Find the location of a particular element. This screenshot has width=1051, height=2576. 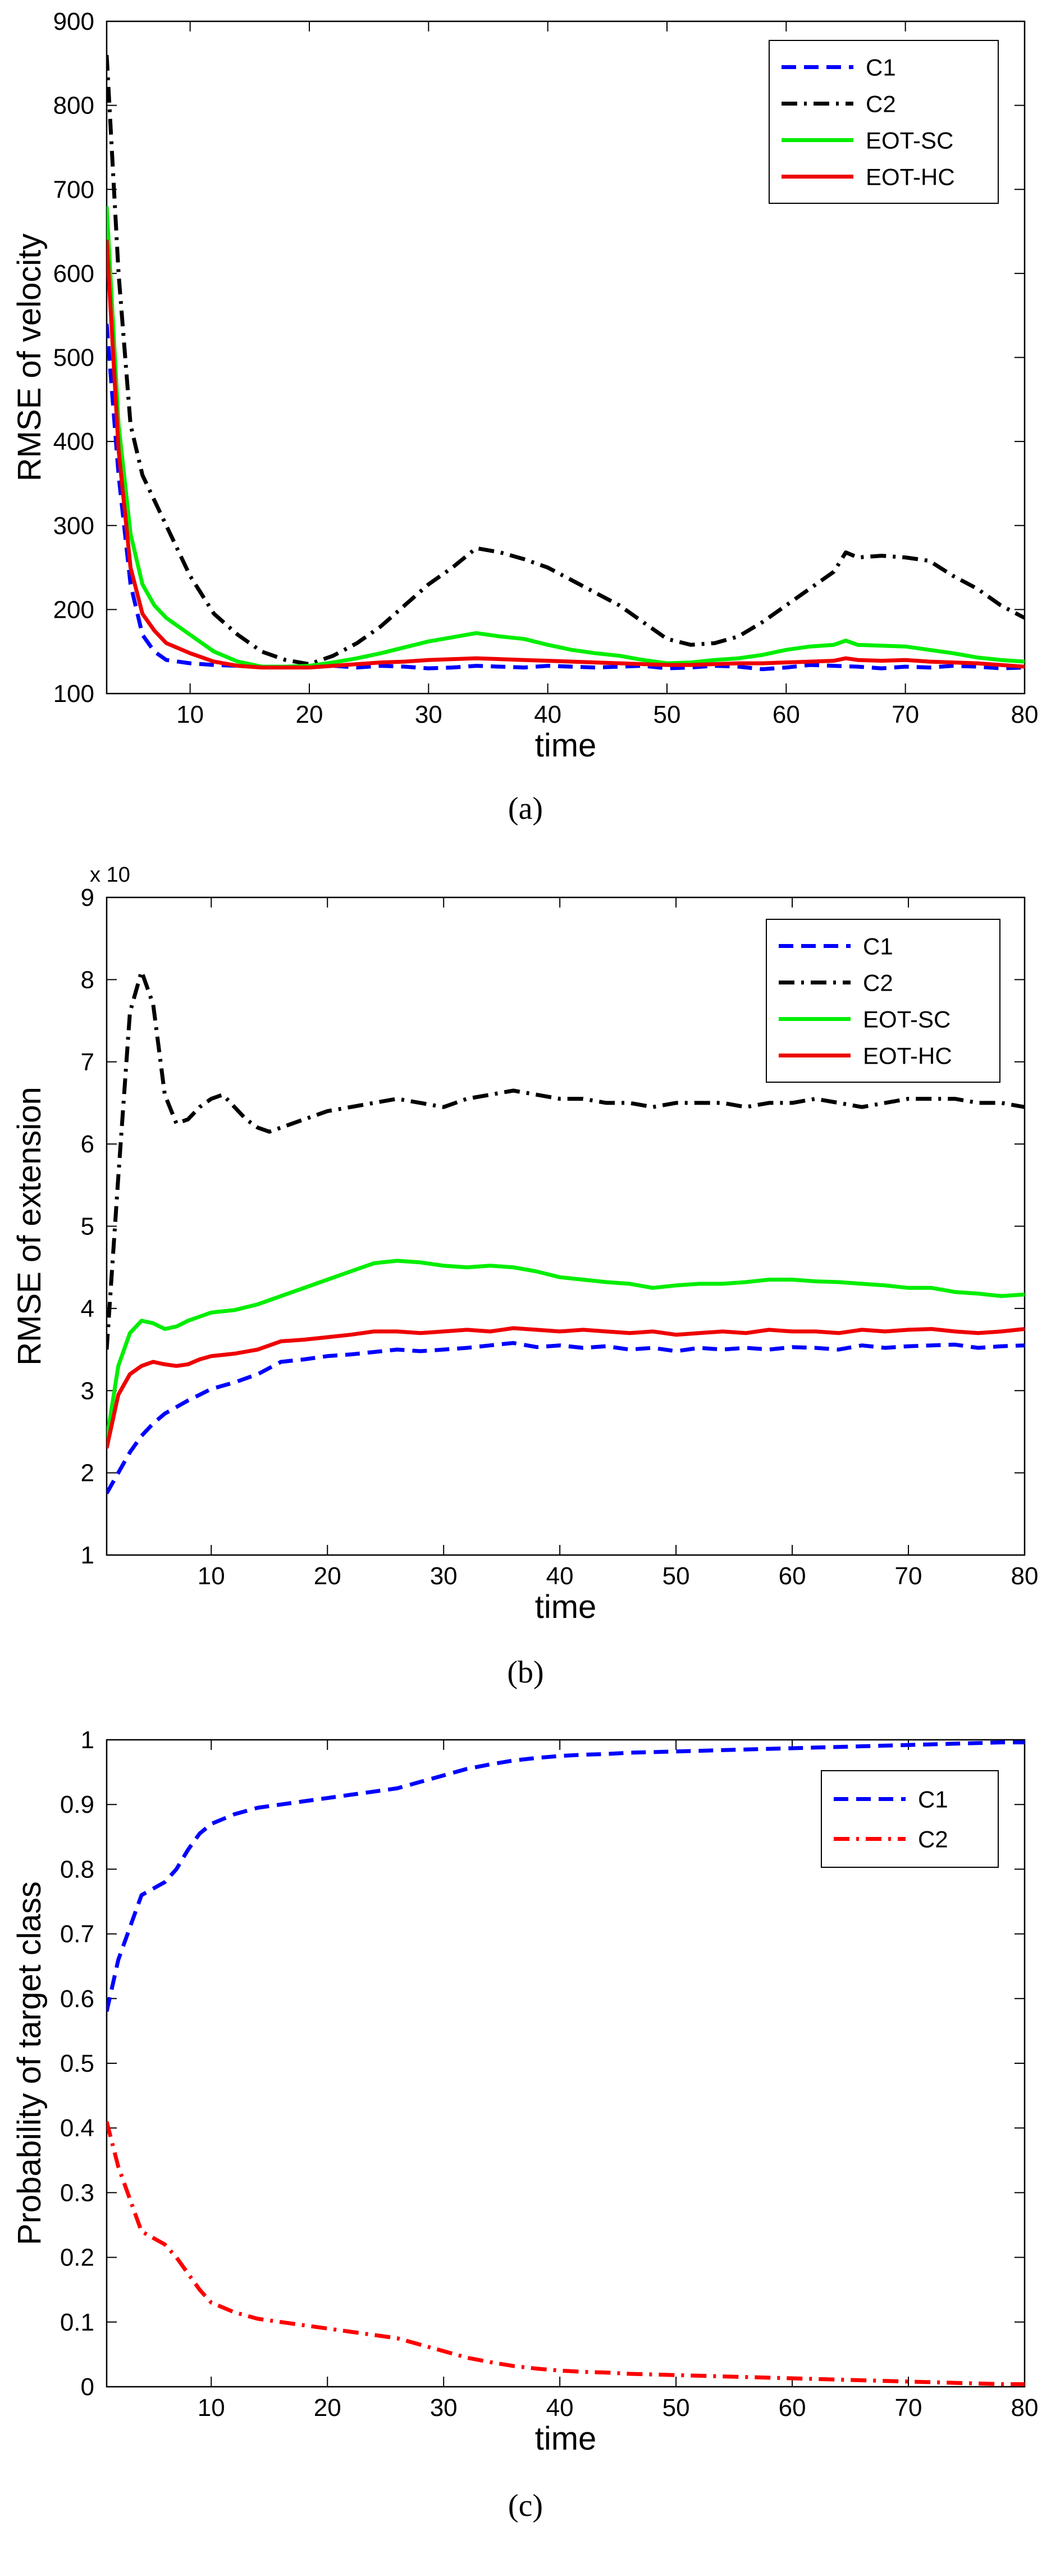

figure-caption: (a) is located at coordinates (525, 808).